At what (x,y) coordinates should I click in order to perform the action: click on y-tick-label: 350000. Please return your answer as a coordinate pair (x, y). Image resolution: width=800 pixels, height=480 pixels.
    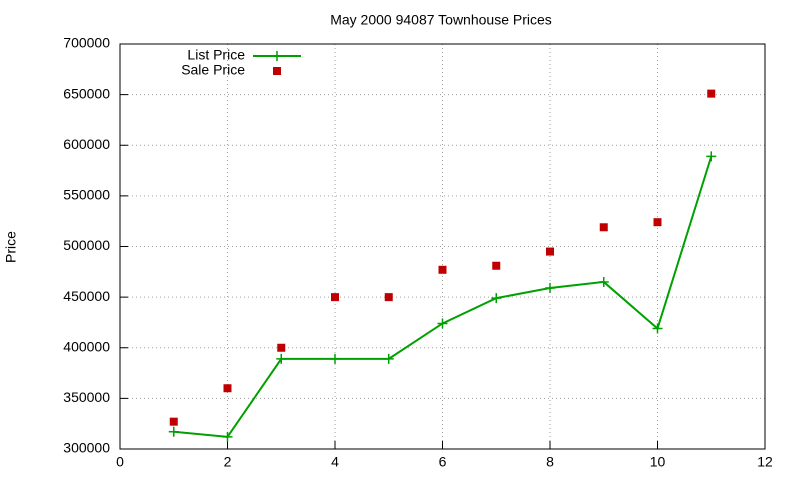
    Looking at the image, I should click on (86, 397).